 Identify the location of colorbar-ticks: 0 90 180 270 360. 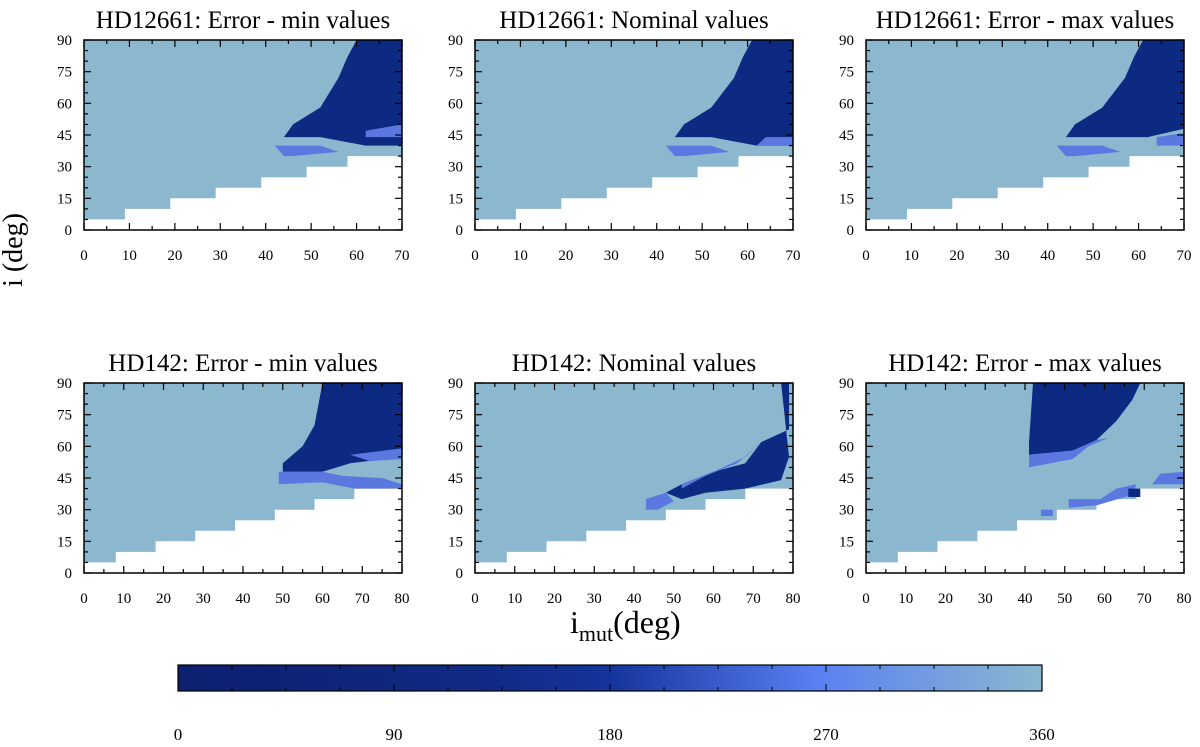
(614, 704).